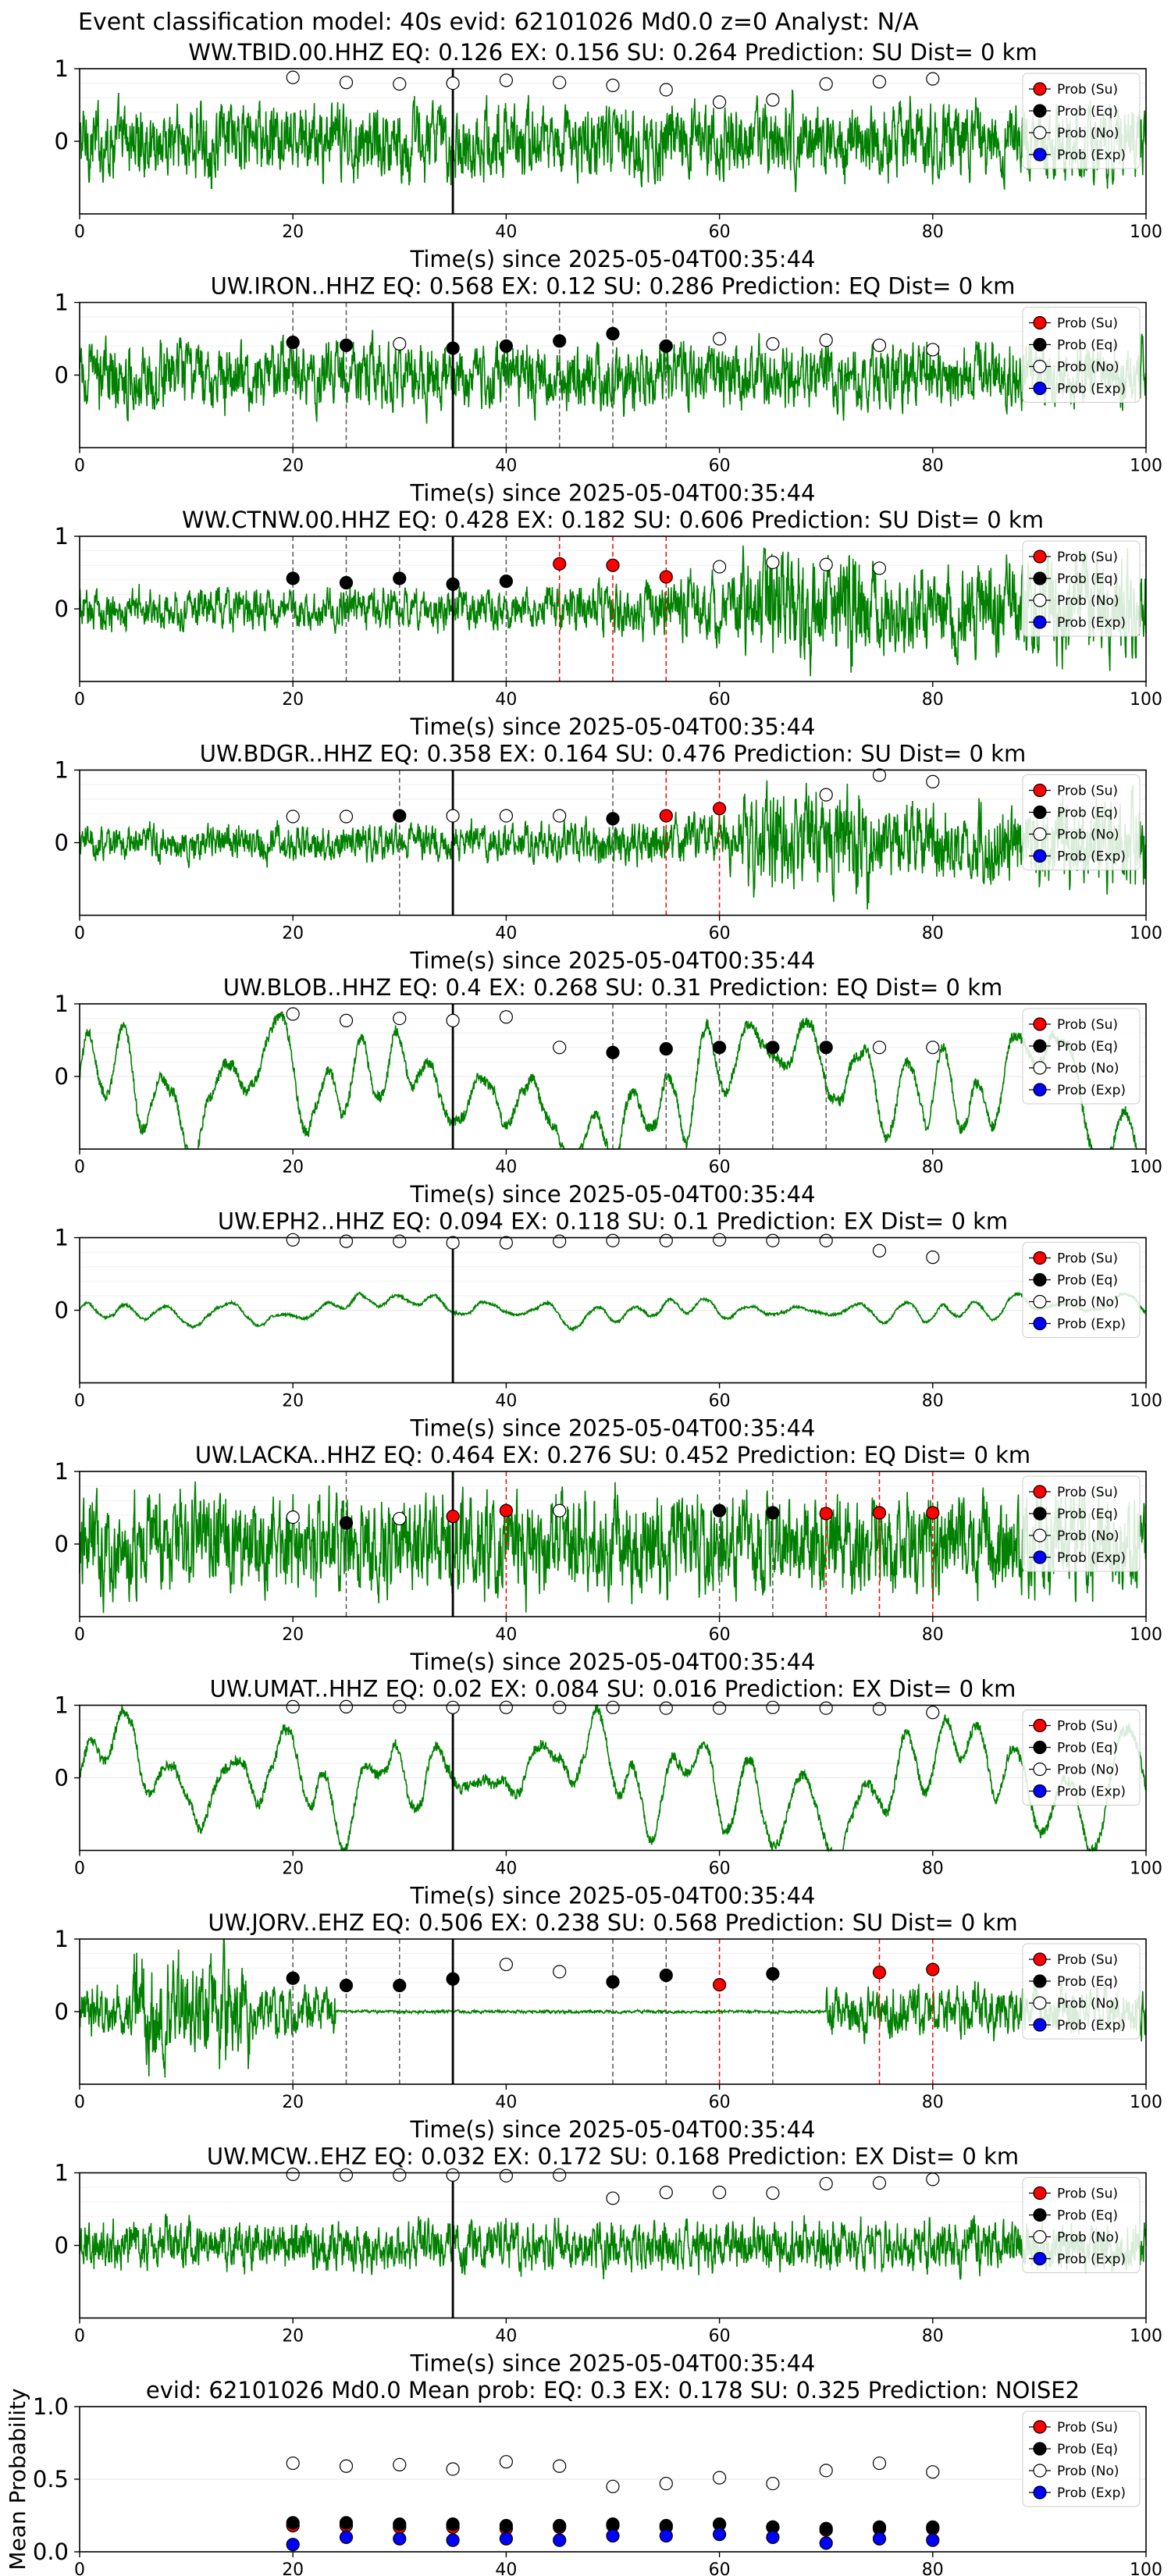  Describe the element at coordinates (293, 1401) in the screenshot. I see `panel-6-xtick-label: 20` at that location.